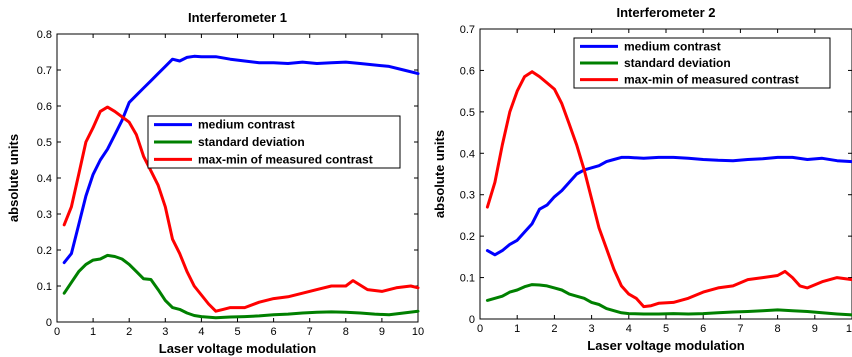 The image size is (852, 357). What do you see at coordinates (237, 17) in the screenshot?
I see `chart-title: Interferometer 1` at bounding box center [237, 17].